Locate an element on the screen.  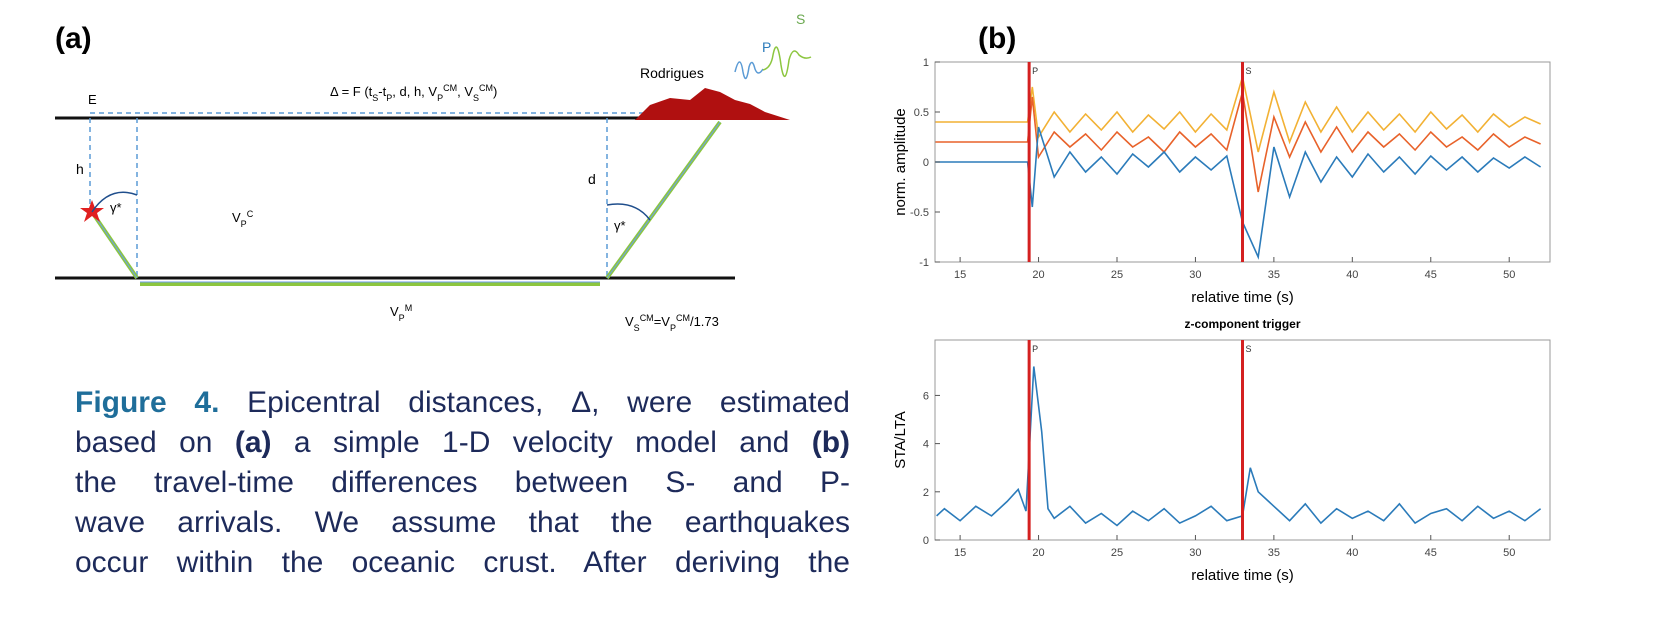
text-part: Δ = F (t is located at coordinates (351, 91).